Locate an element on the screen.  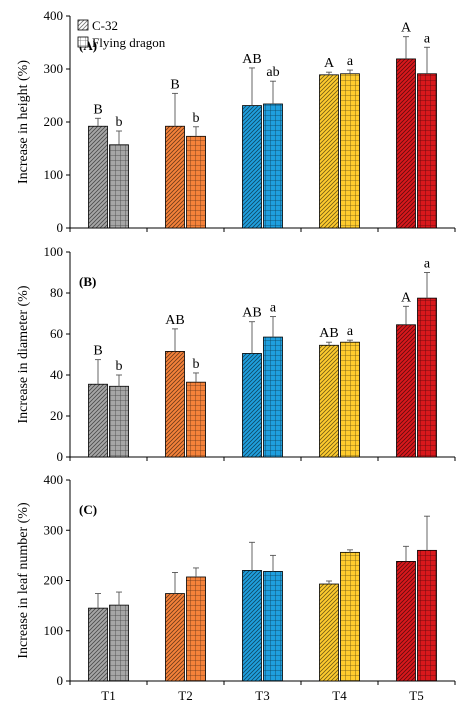
panel-label: (C) is located at coordinates (88, 509).